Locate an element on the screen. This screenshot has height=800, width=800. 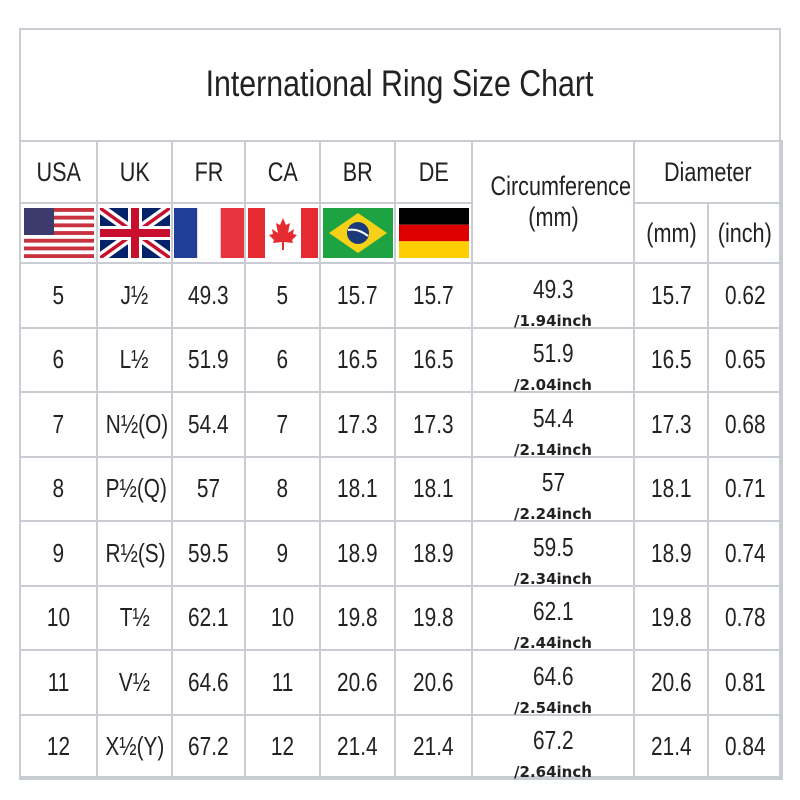
brazil-flag-icon is located at coordinates (357, 233).